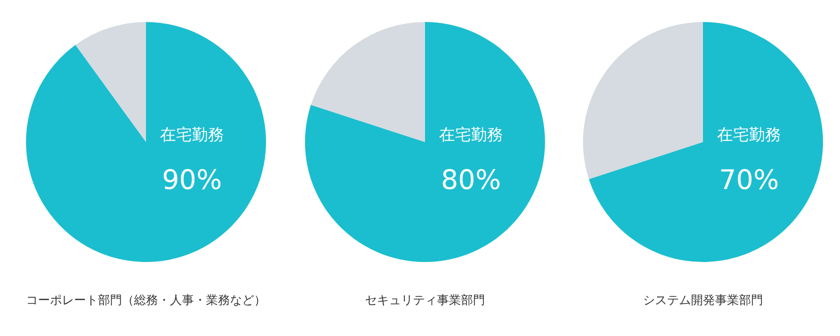  Describe the element at coordinates (192, 180) in the screenshot. I see `data-label: 90%` at that location.